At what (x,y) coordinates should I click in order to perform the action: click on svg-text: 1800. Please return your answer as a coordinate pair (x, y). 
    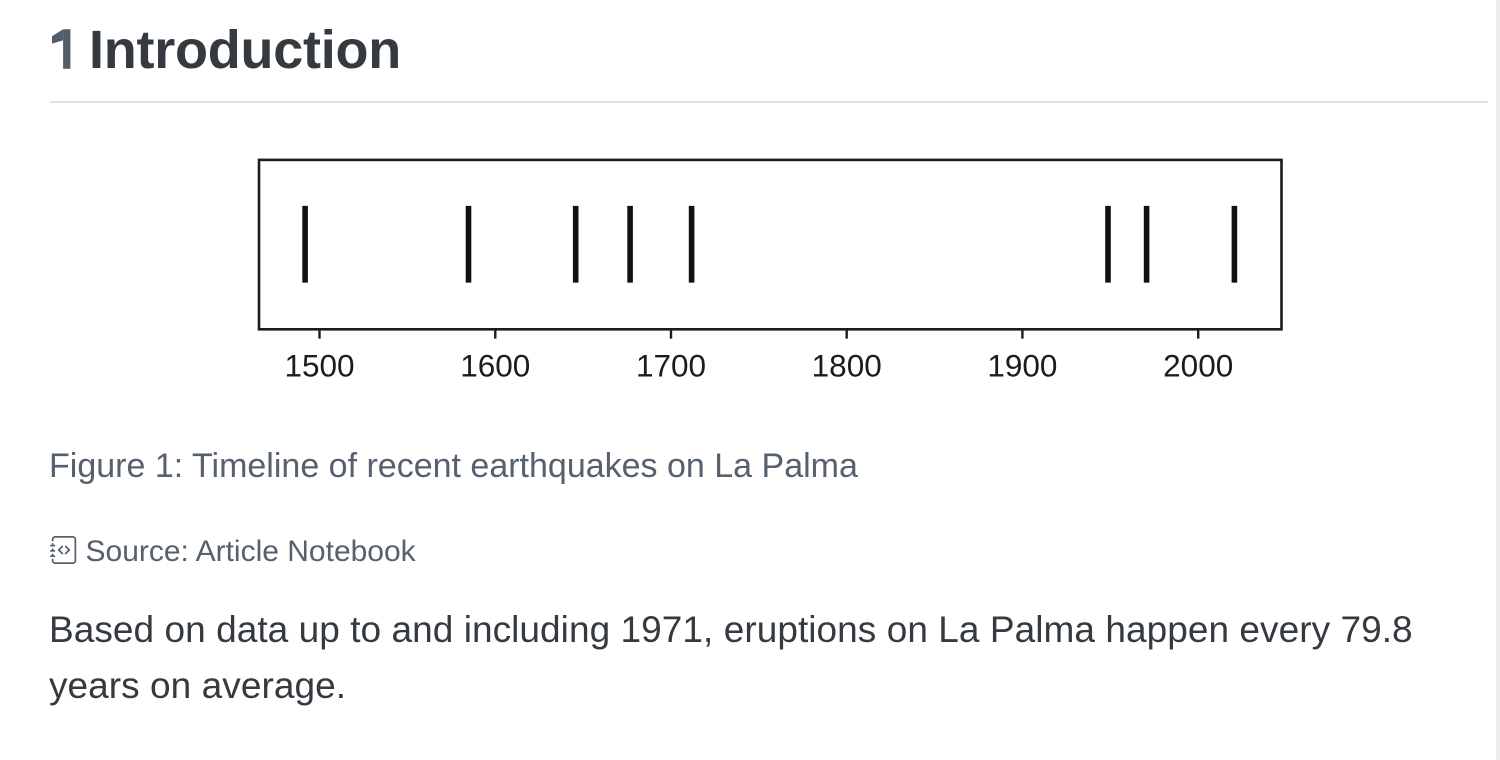
    Looking at the image, I should click on (847, 366).